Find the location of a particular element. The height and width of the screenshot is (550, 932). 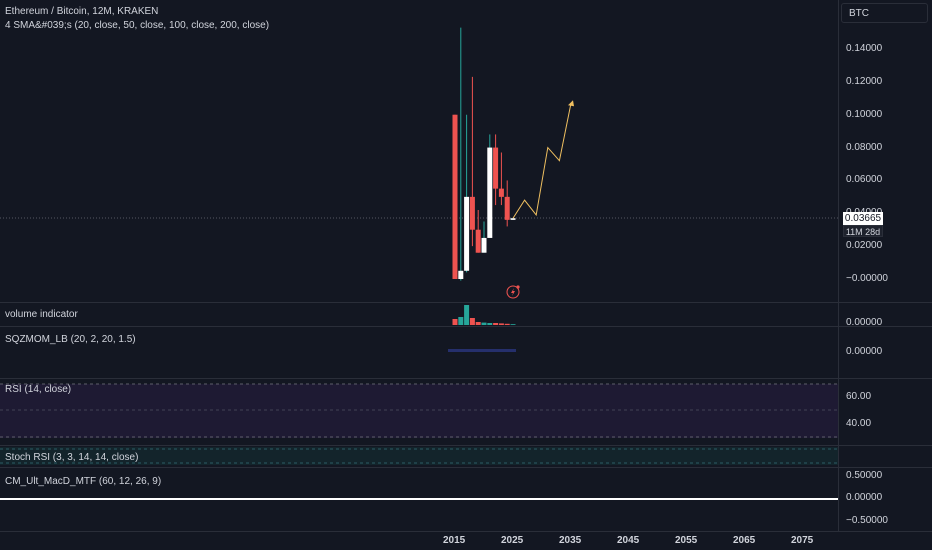

macd-pane-legend: CM_Ult_MacD_MTF (60, 12, 26, 9) is located at coordinates (83, 481).